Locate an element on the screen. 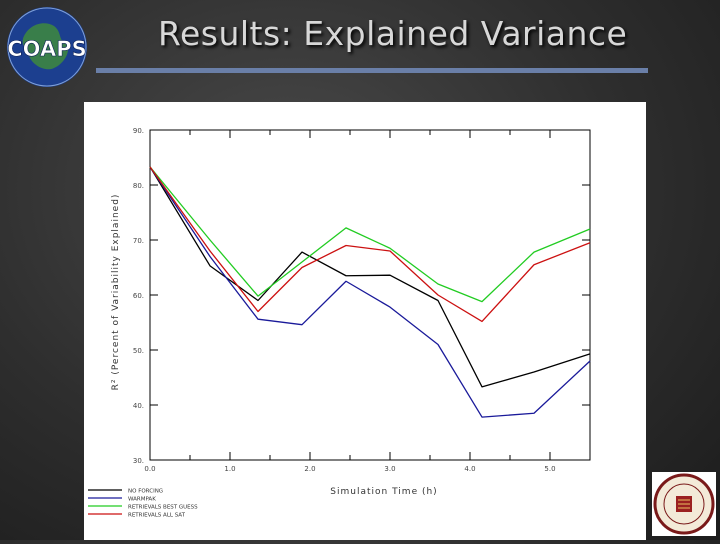 This screenshot has width=720, height=544. y-tick-label: 70. is located at coordinates (138, 241).